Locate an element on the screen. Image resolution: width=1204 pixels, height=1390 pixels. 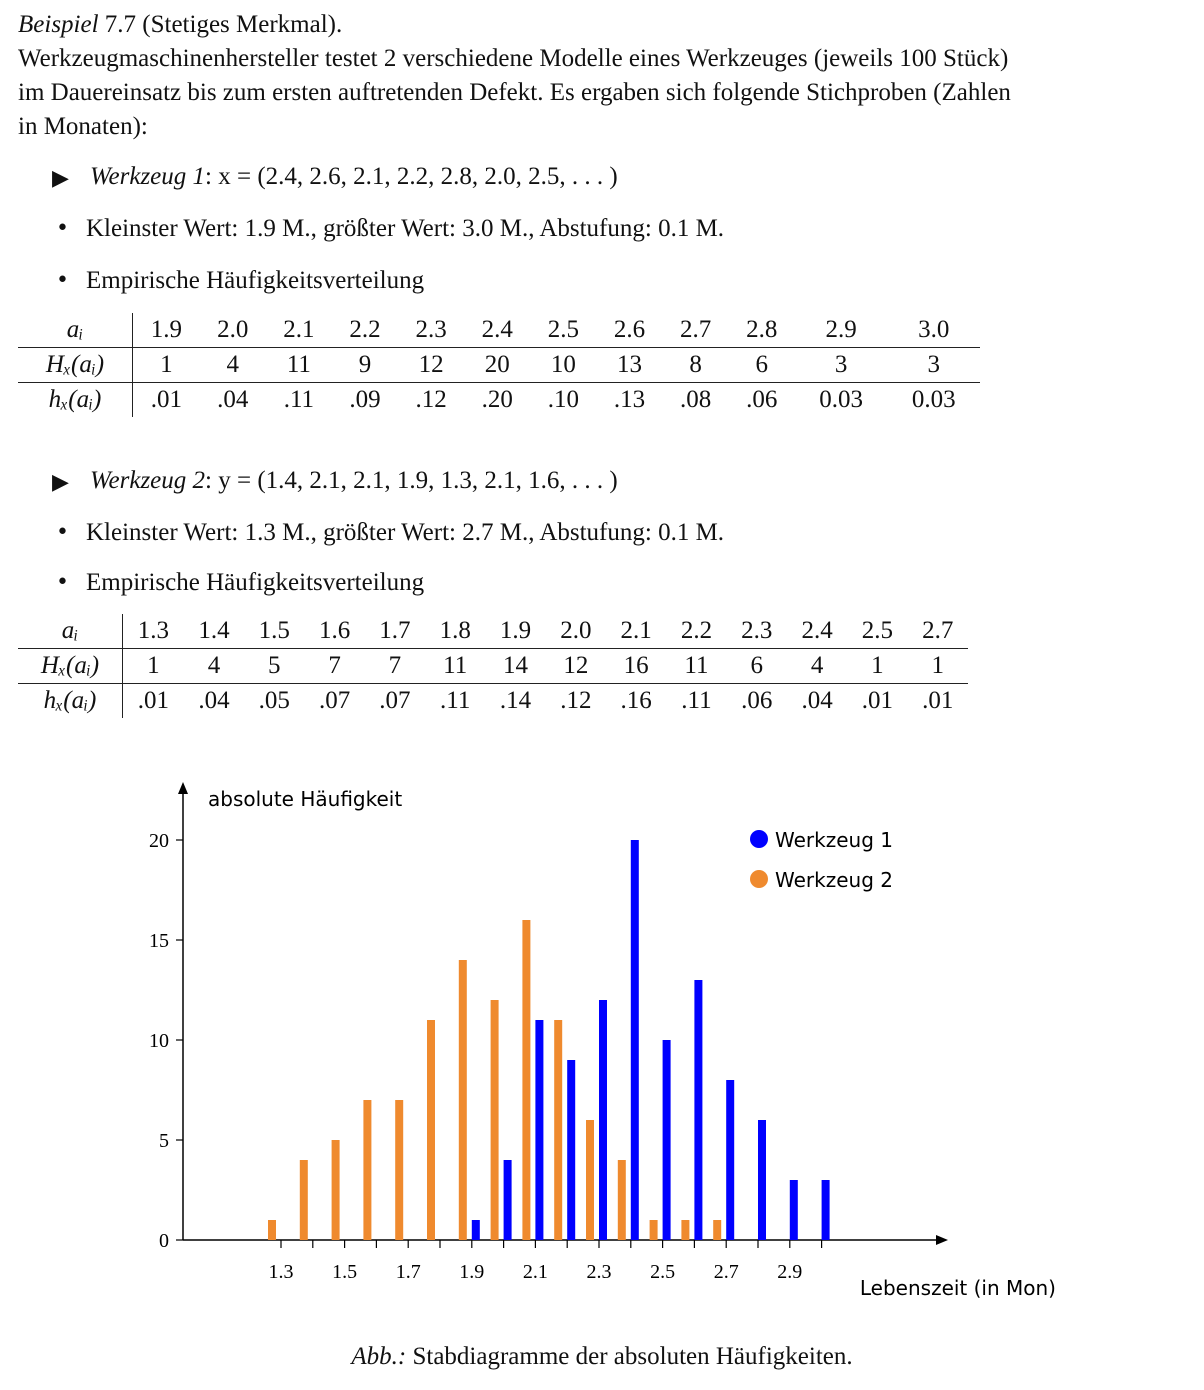
table-cell: 1.7 is located at coordinates (395, 631).